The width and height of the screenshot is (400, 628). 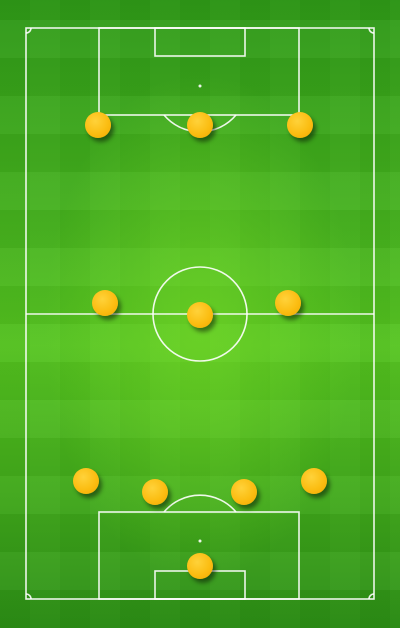 I want to click on player-marker-forward-left, so click(x=98, y=125).